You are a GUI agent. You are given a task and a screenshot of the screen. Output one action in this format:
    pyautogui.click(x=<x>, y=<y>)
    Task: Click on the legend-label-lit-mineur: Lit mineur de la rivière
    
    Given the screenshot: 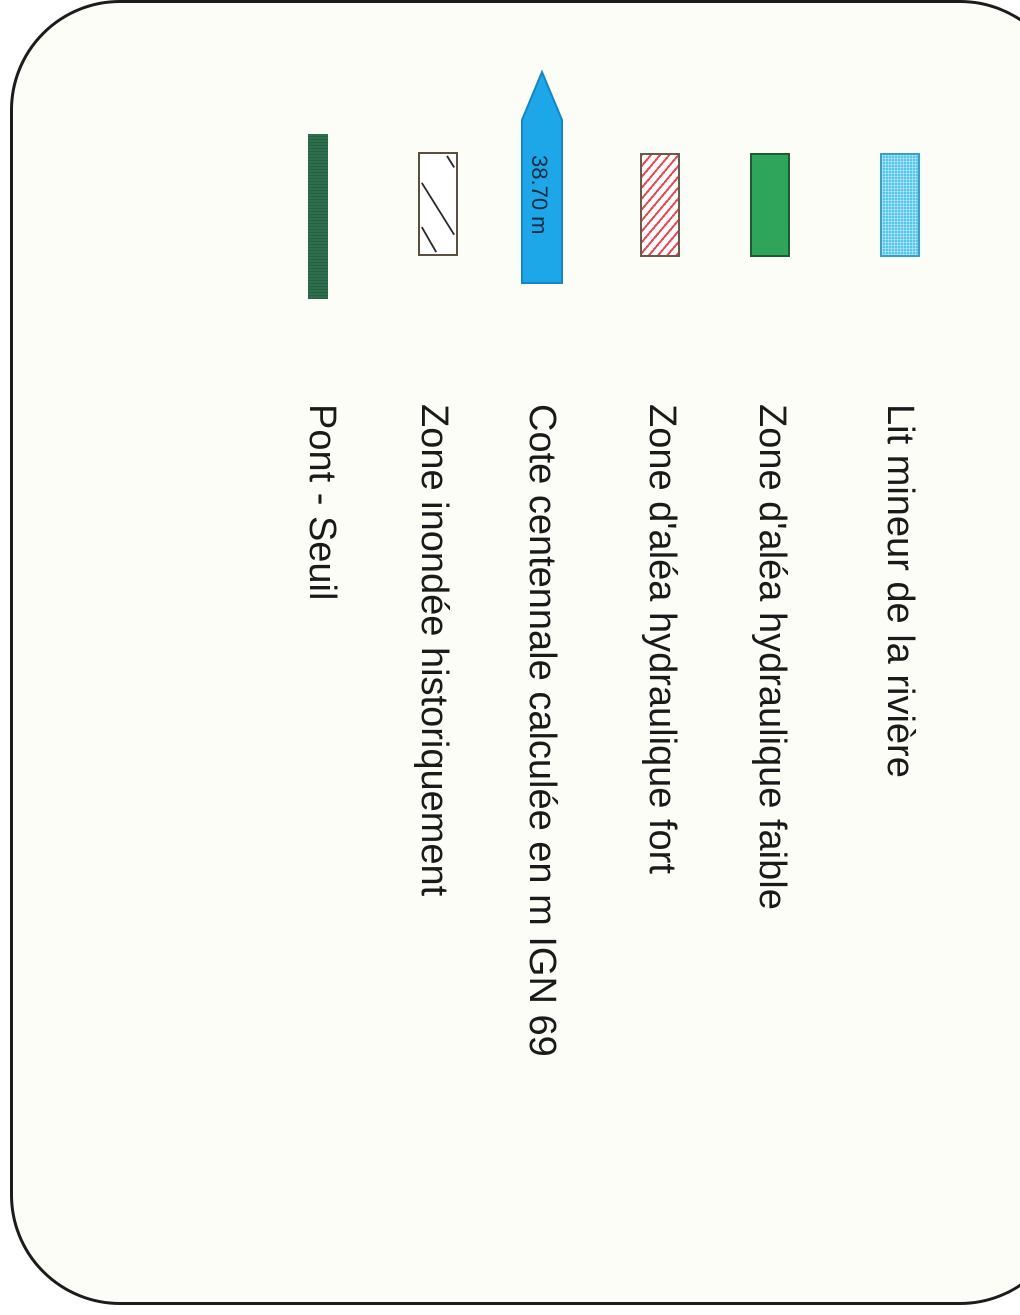 What is the action you would take?
    pyautogui.click(x=900, y=591)
    